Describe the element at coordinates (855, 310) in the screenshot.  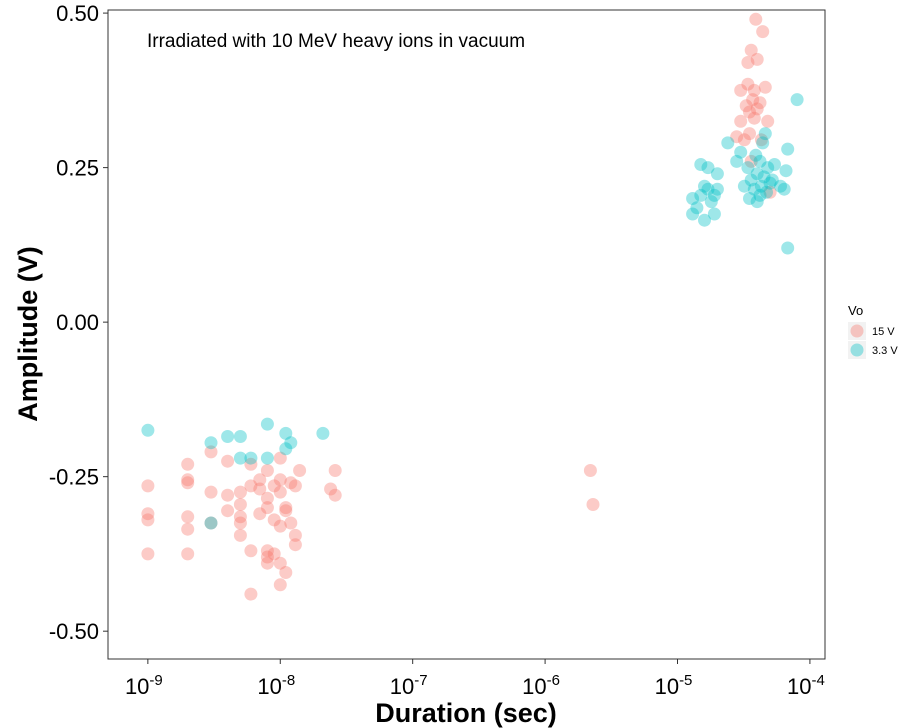
I see `legend-title: Vo` at that location.